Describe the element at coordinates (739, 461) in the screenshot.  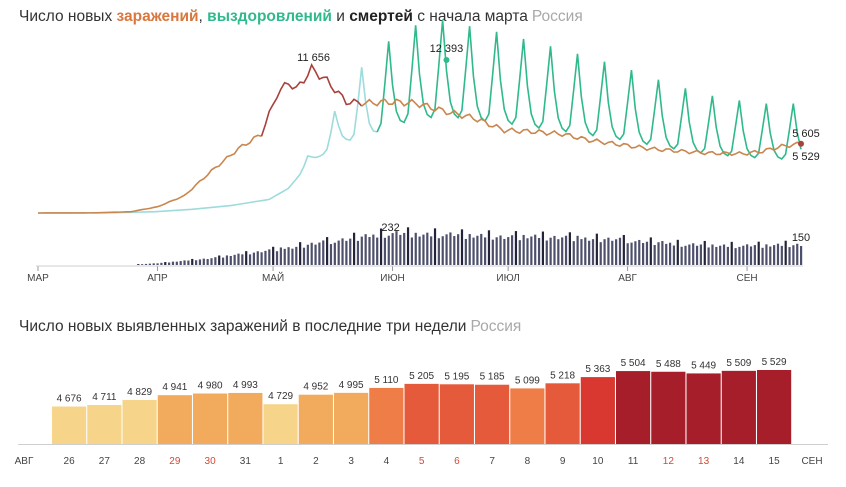
I see `day-label: 14` at that location.